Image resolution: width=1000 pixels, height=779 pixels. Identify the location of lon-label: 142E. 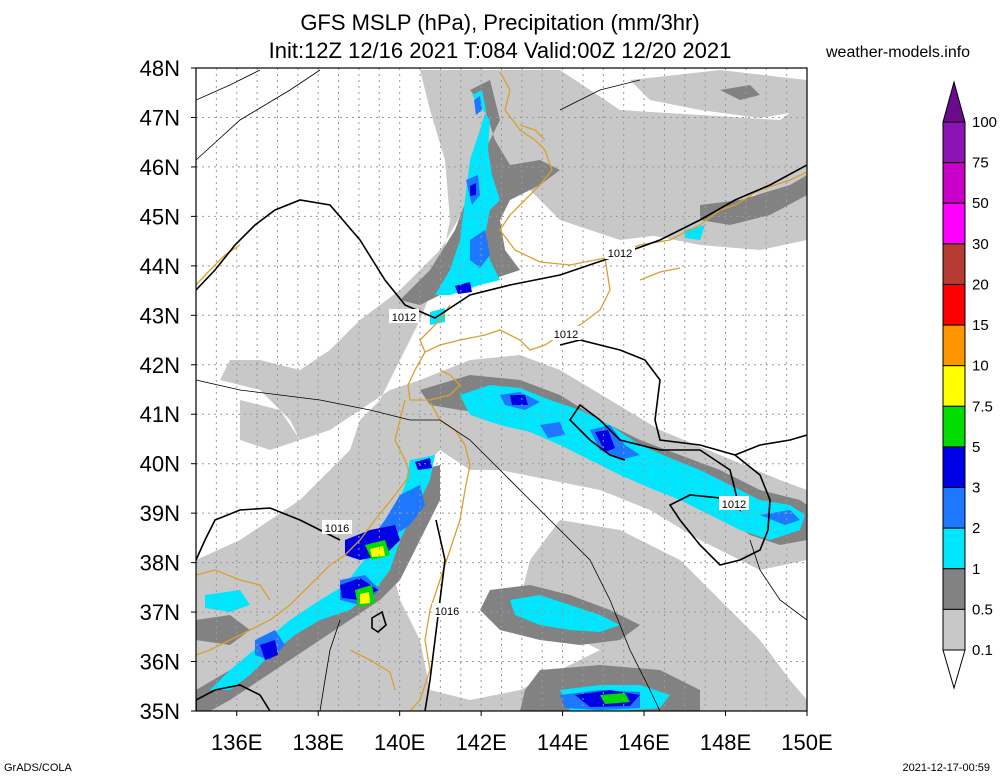
(480, 742).